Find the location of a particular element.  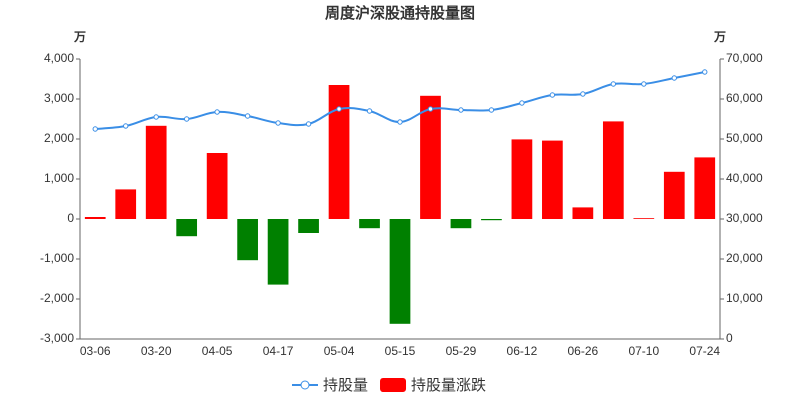

y2-tick-label: 20,000 is located at coordinates (744, 258).